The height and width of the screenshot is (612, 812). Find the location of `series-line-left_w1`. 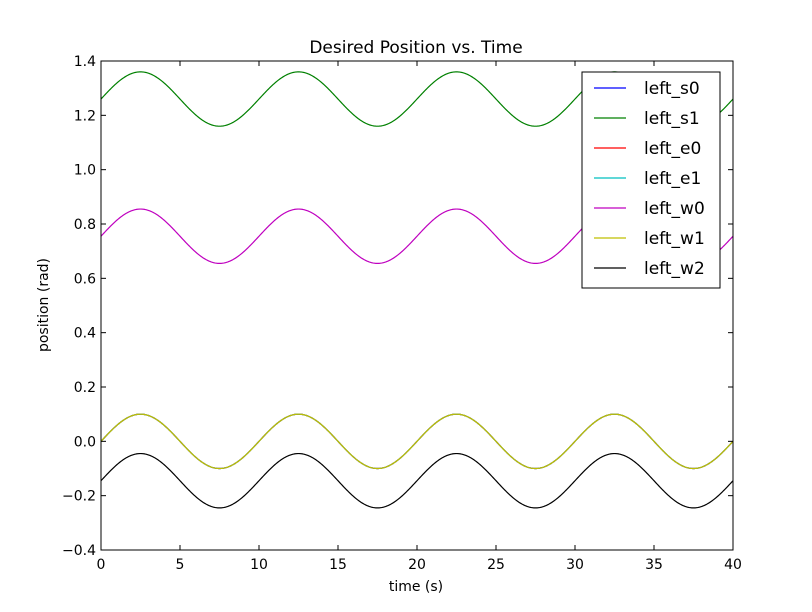

series-line-left_w1 is located at coordinates (417, 441).